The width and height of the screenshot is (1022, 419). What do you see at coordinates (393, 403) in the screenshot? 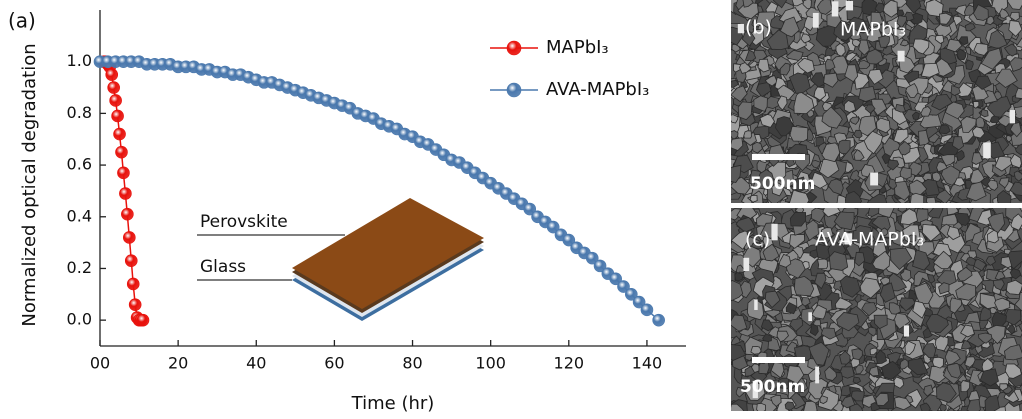
I see `x-axis-title: Time (hr)` at bounding box center [393, 403].